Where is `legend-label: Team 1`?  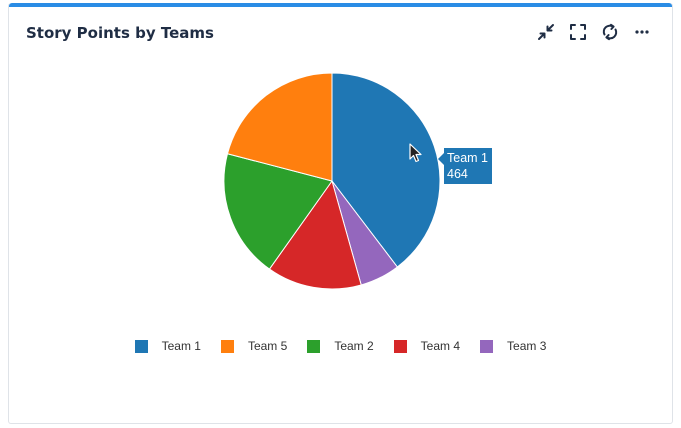
legend-label: Team 1 is located at coordinates (181, 346).